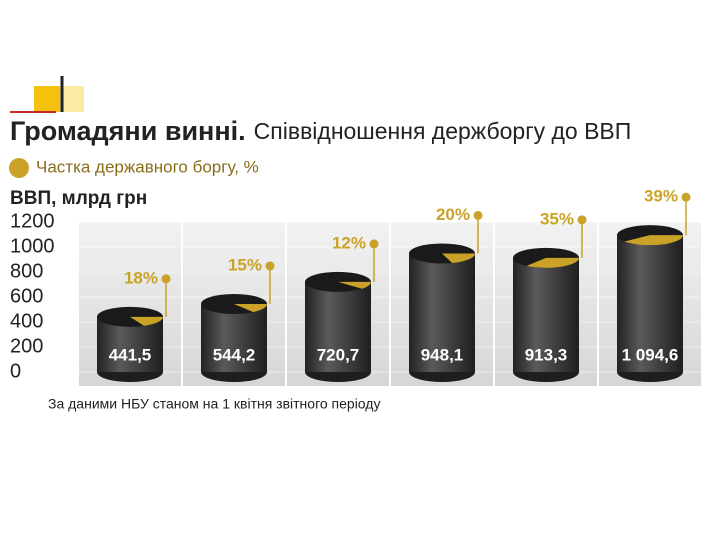 The height and width of the screenshot is (540, 720). Describe the element at coordinates (442, 354) in the screenshot. I see `value-label: 948,1` at that location.